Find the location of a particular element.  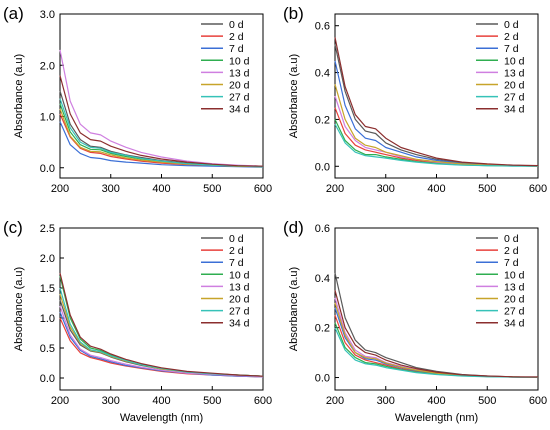

panel-label: (c) is located at coordinates (13, 227).